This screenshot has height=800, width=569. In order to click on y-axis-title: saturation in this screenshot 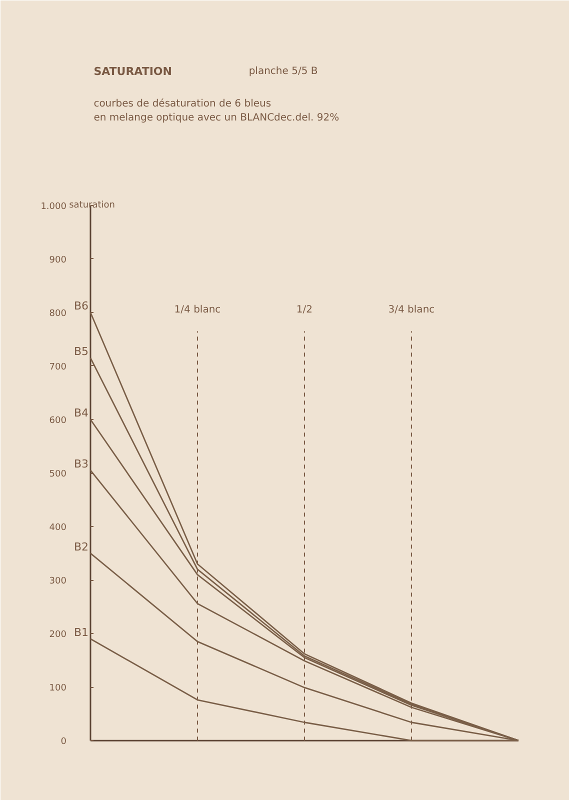, I will do `click(92, 205)`.